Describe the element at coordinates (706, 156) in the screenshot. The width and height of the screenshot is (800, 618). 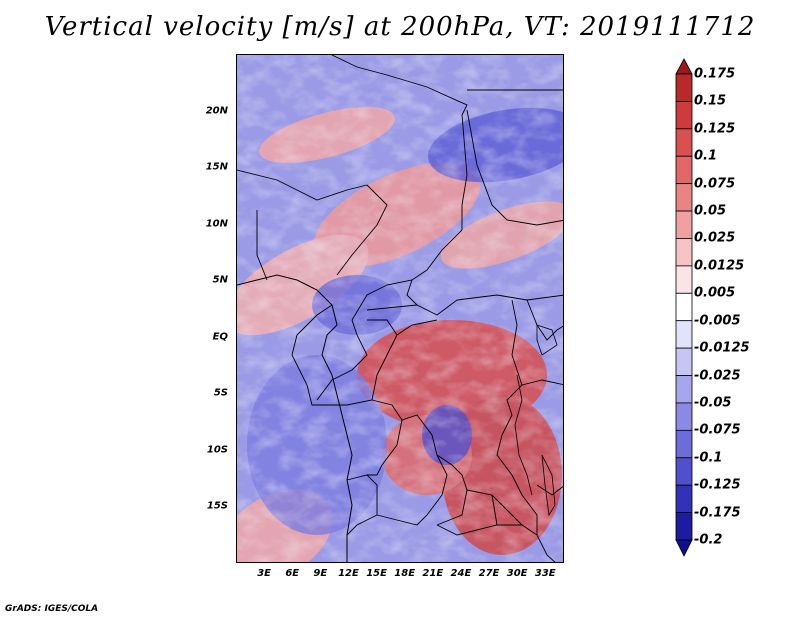
I see `colorbar-tick-label: 0.1` at that location.